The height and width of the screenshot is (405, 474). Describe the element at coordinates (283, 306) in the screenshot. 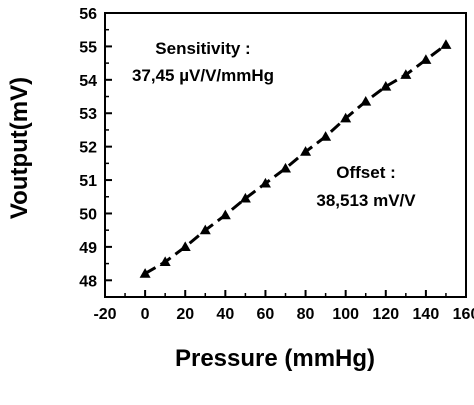

I see `x-axis-ticks: -20 0 20 40 60 80 100 120 140 160` at that location.